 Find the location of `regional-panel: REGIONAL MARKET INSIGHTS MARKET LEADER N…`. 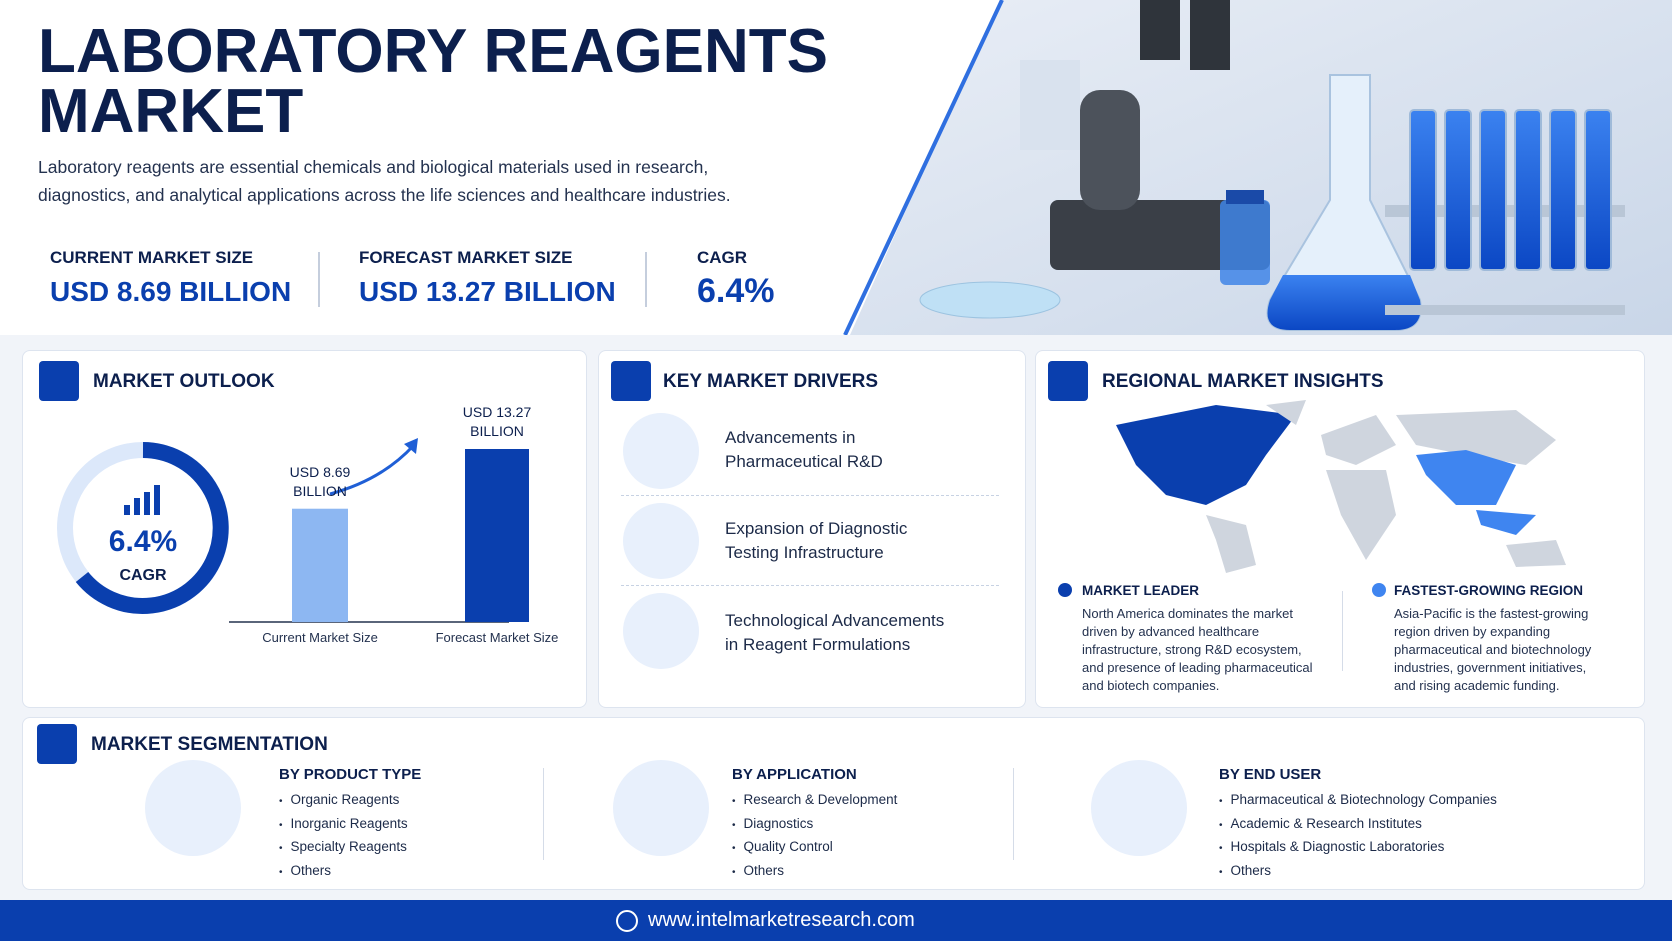

regional-panel: REGIONAL MARKET INSIGHTS MARKET LEADER N… is located at coordinates (1340, 529).